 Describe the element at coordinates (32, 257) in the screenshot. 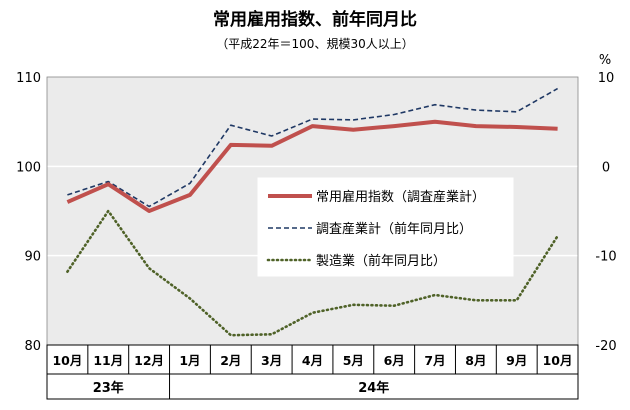

I see `y-left-tick-label: 90` at that location.